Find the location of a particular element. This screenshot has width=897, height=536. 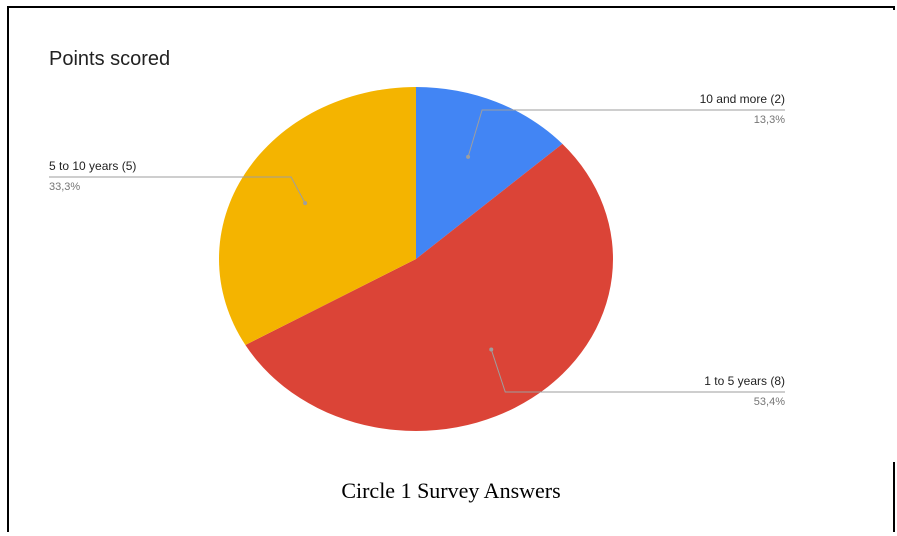

slice-label-3: 5 to 10 years (5) is located at coordinates (92, 166).